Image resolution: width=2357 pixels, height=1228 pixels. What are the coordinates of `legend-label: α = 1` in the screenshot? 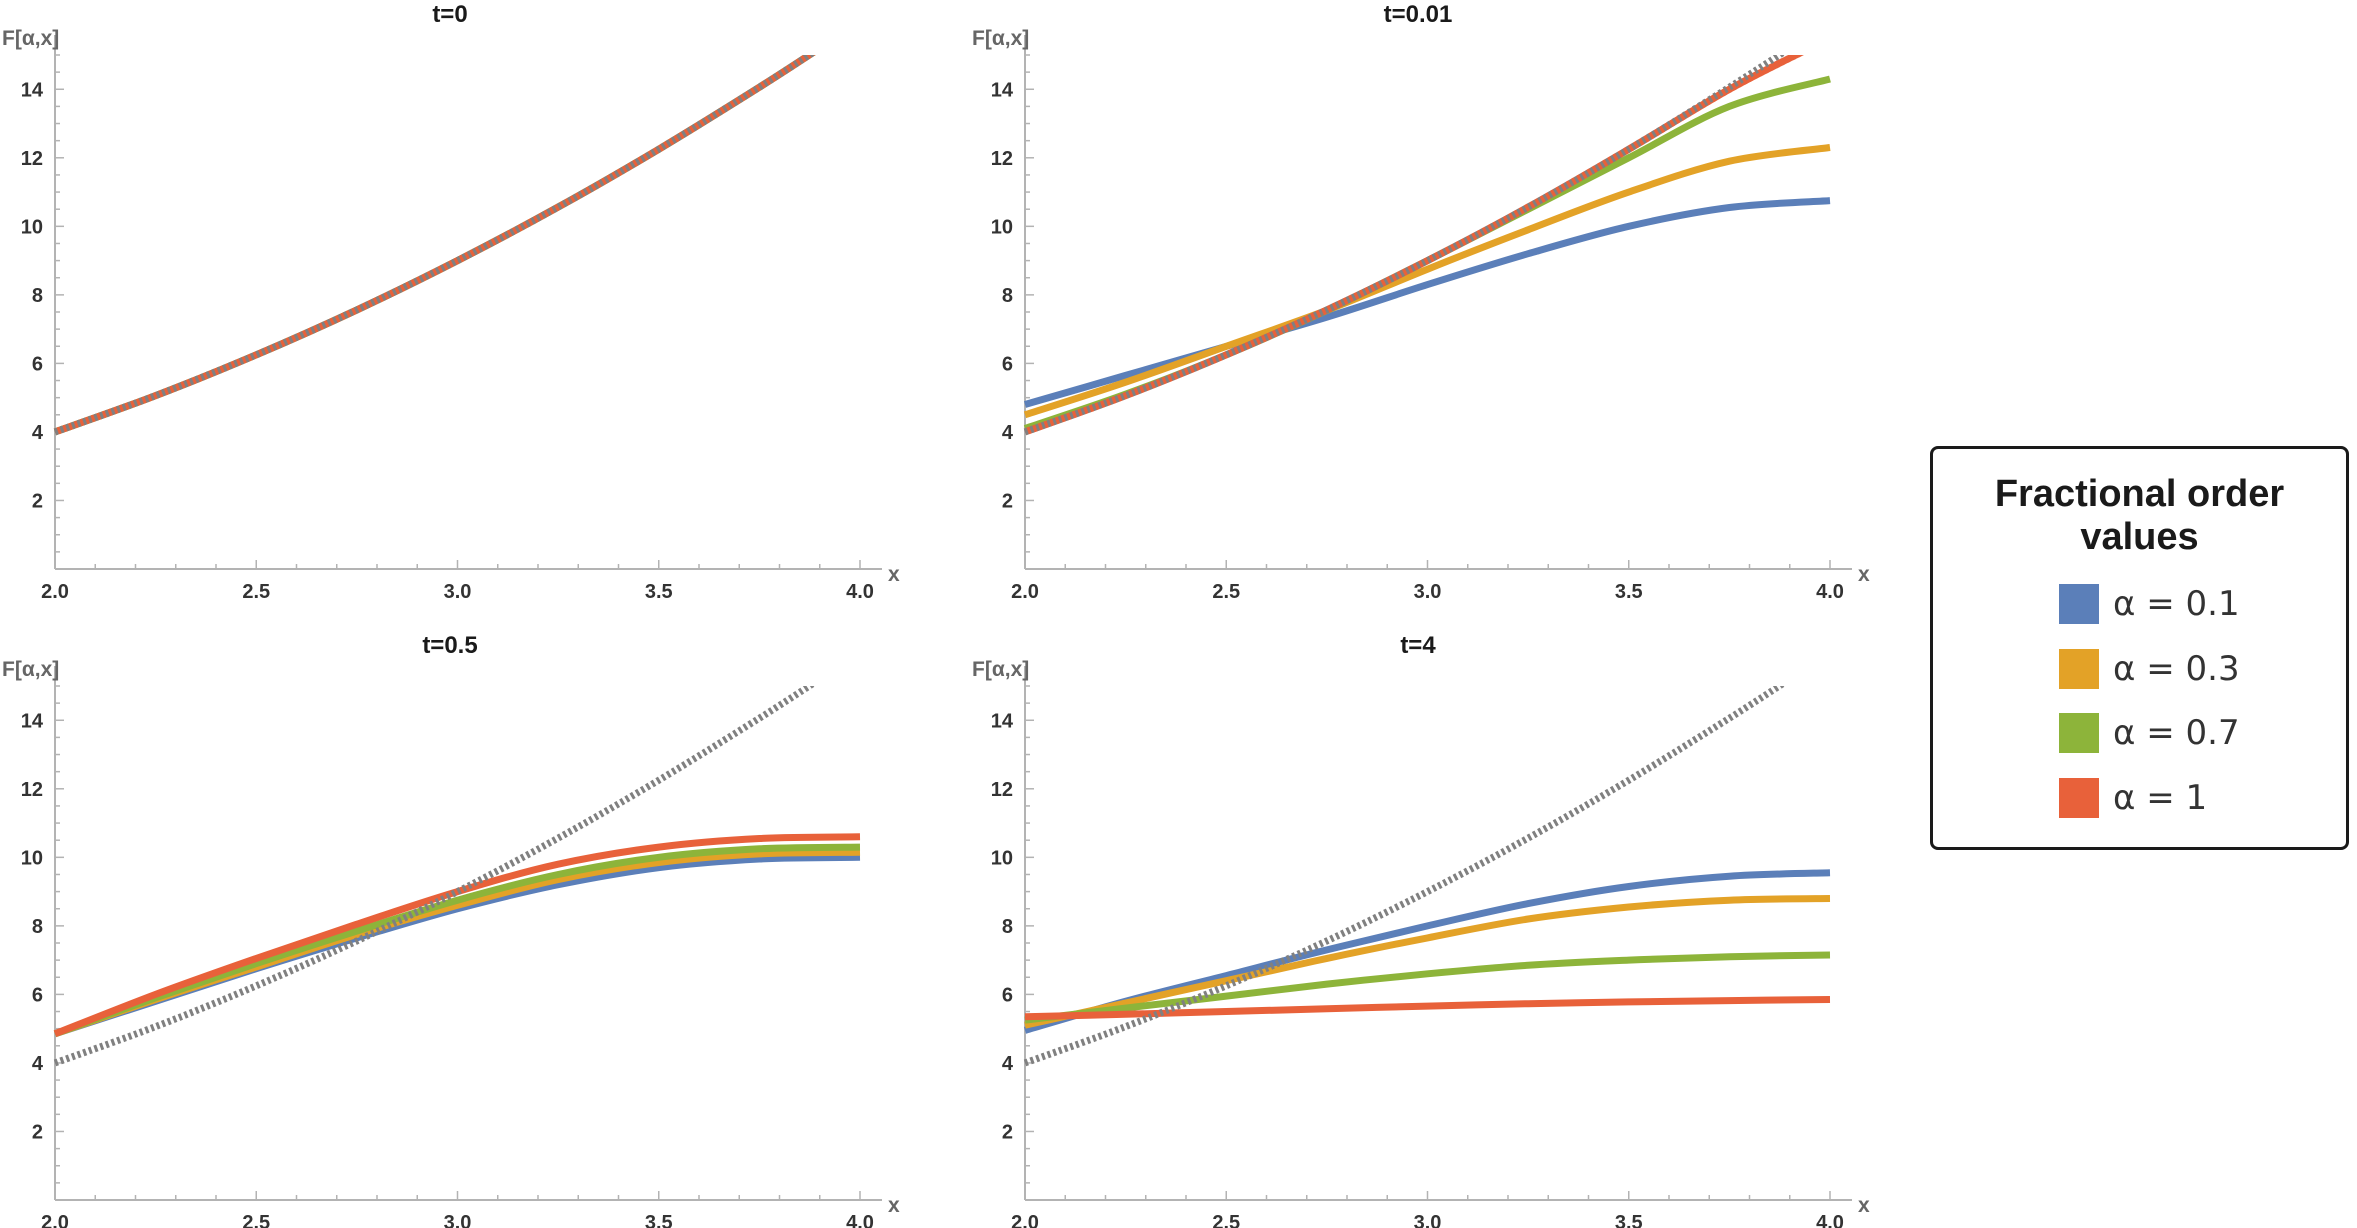 It's located at (2160, 798).